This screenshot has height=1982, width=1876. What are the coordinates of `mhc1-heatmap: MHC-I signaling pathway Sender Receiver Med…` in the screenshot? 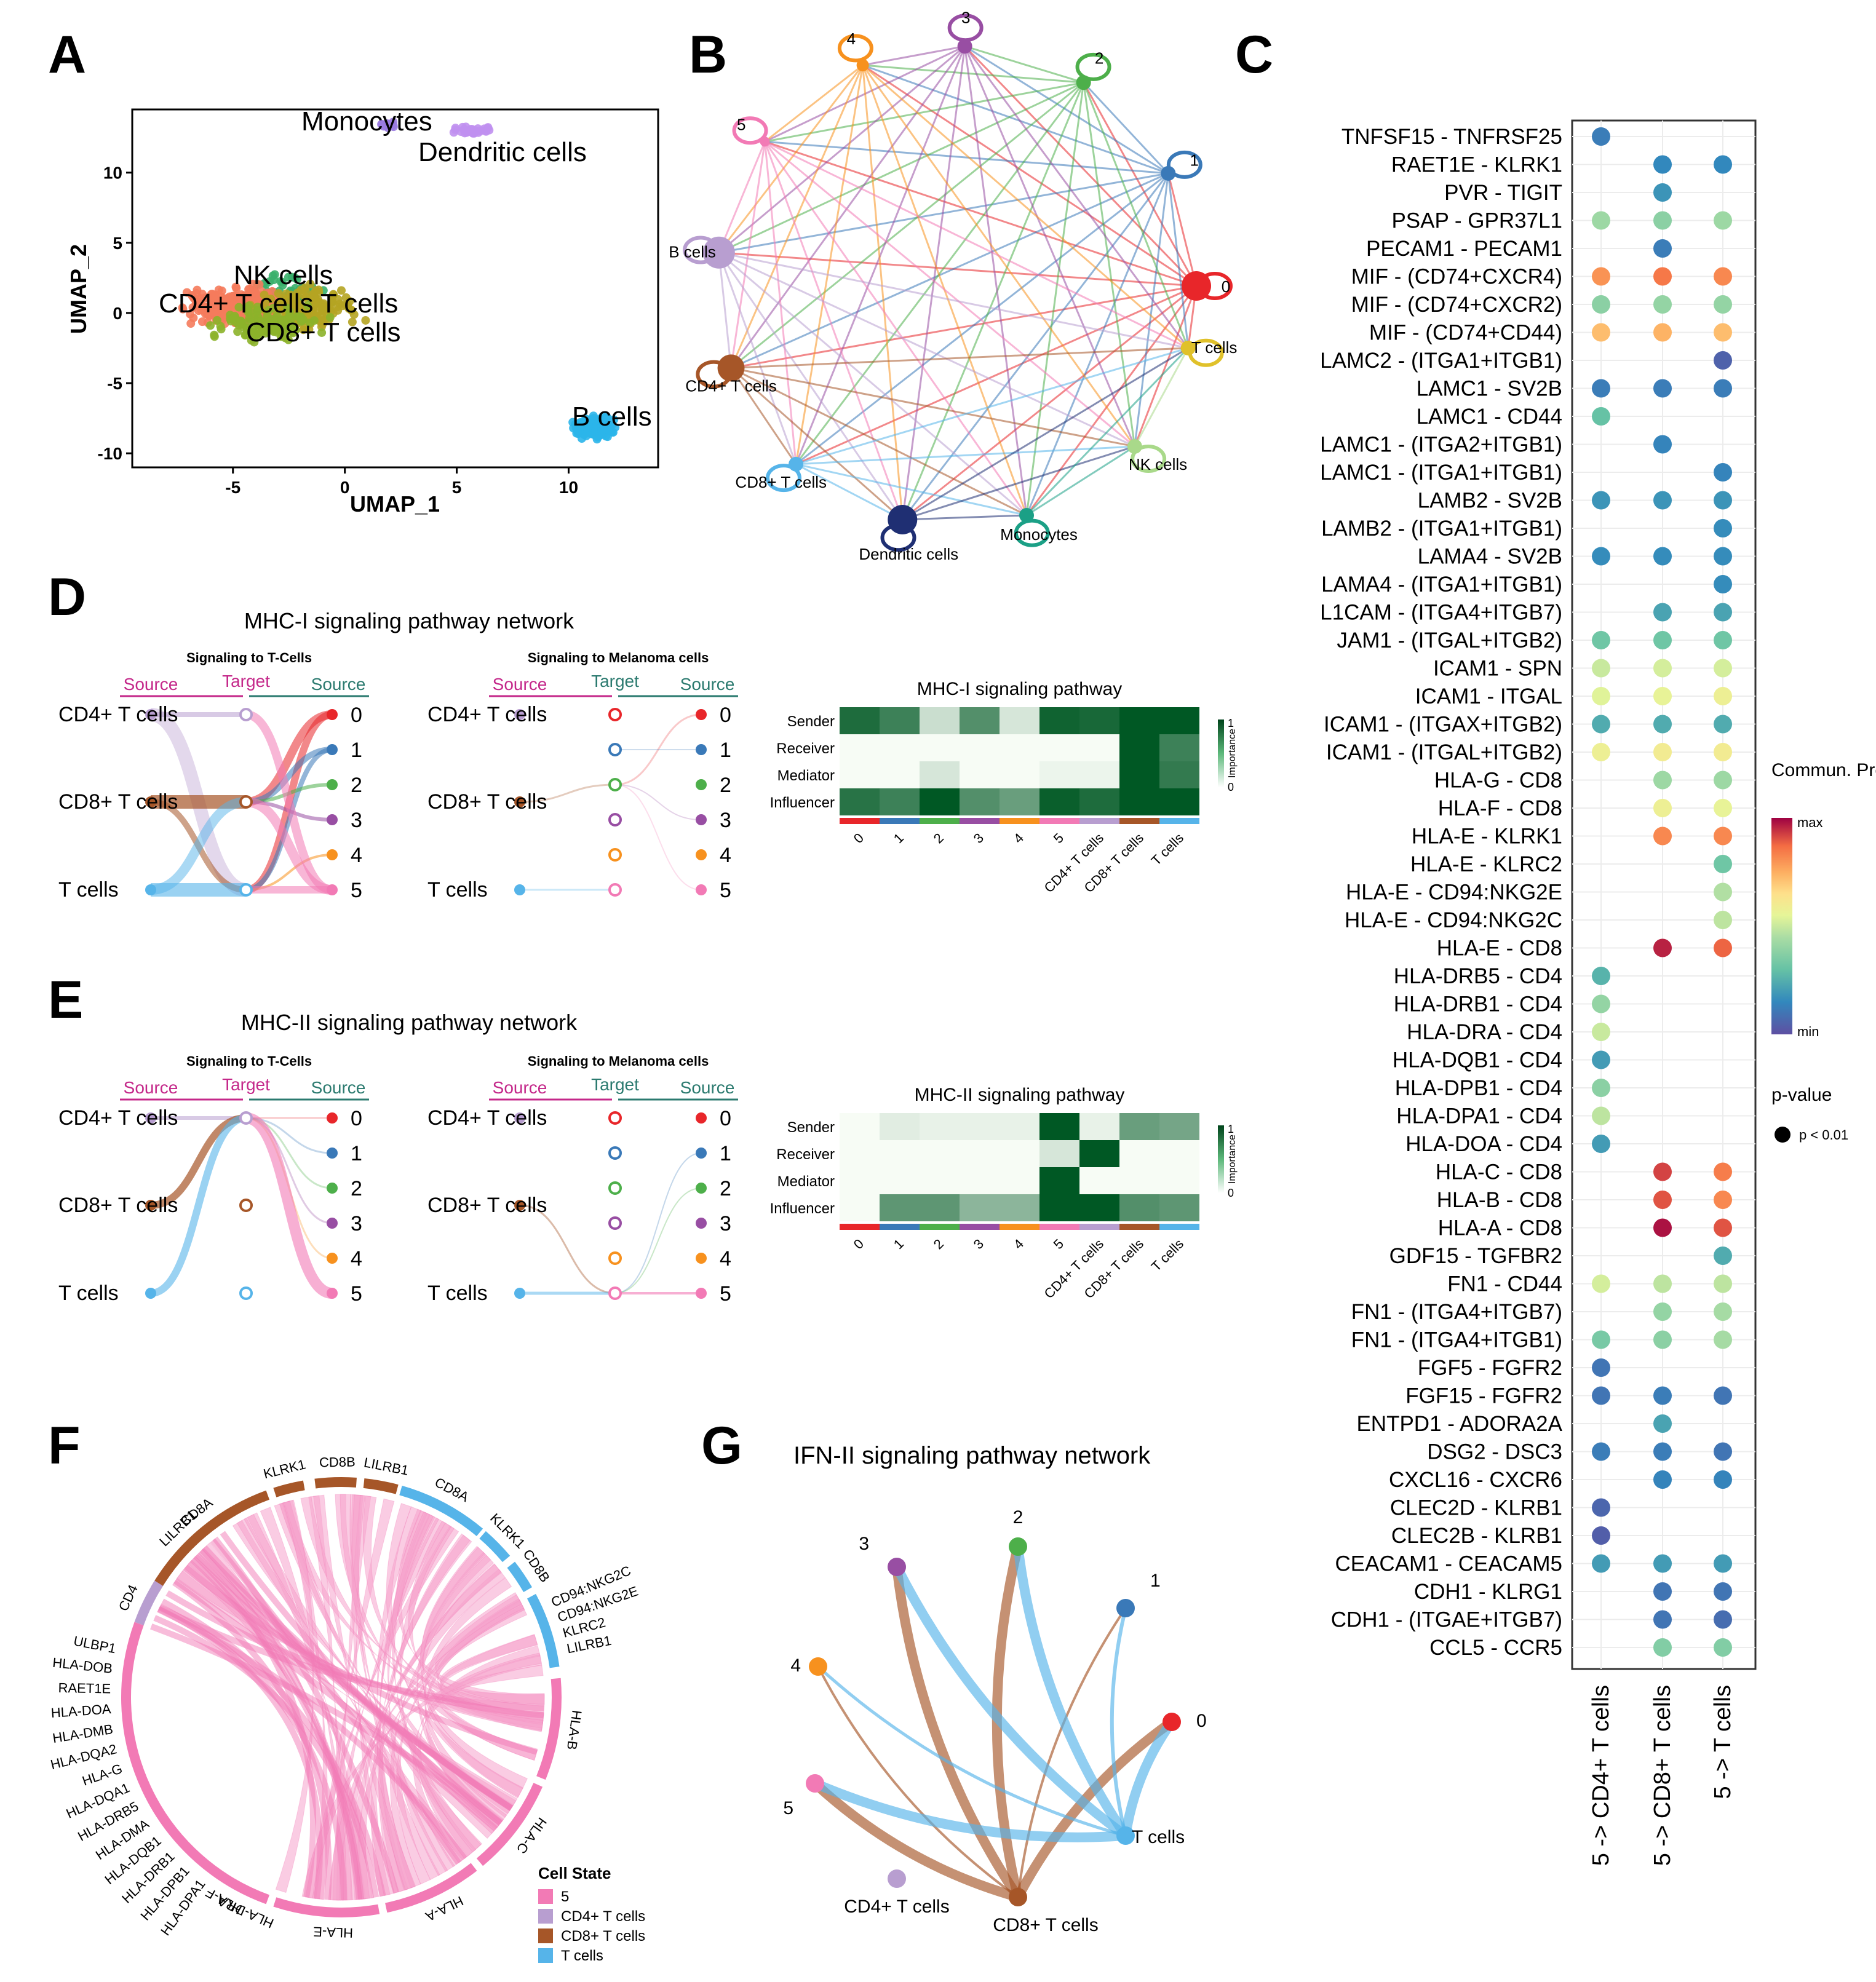 It's located at (1004, 787).